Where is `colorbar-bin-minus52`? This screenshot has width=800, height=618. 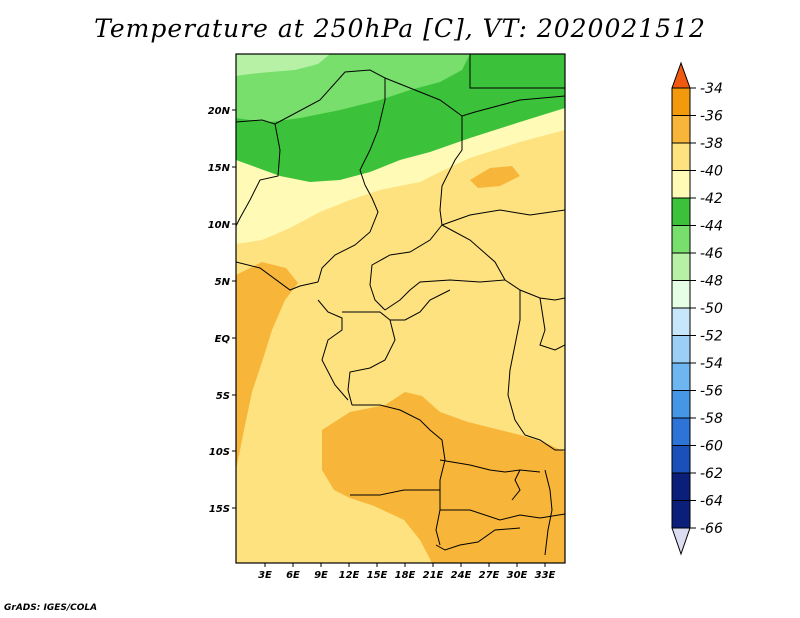
colorbar-bin-minus52 is located at coordinates (681, 321).